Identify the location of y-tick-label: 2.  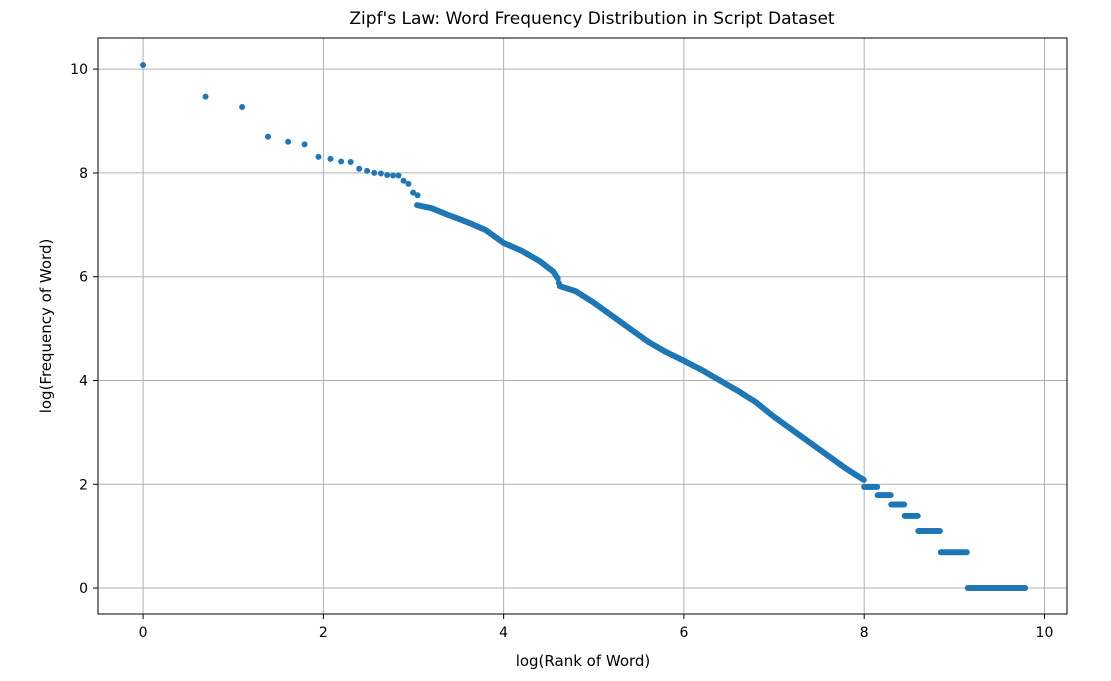
(83, 485).